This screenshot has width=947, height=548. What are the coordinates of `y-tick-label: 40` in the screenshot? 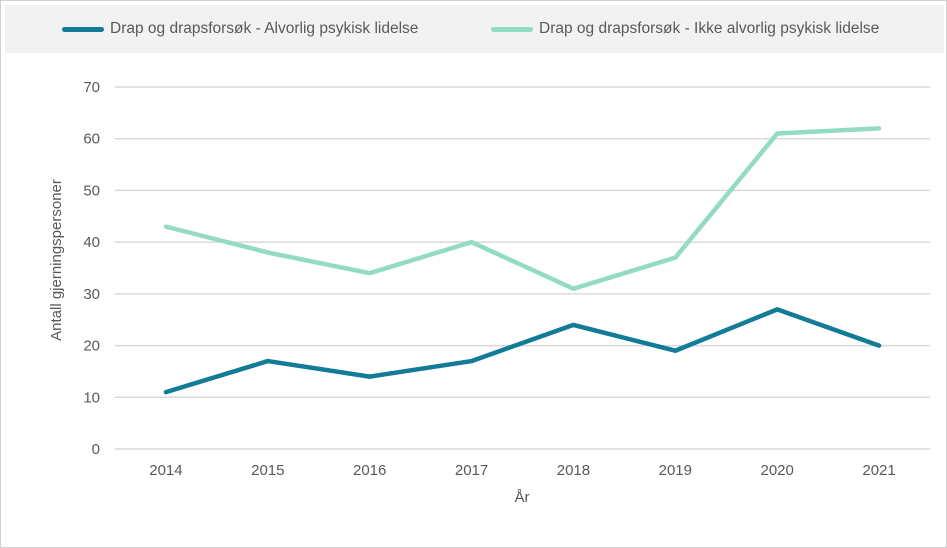 It's located at (91, 242).